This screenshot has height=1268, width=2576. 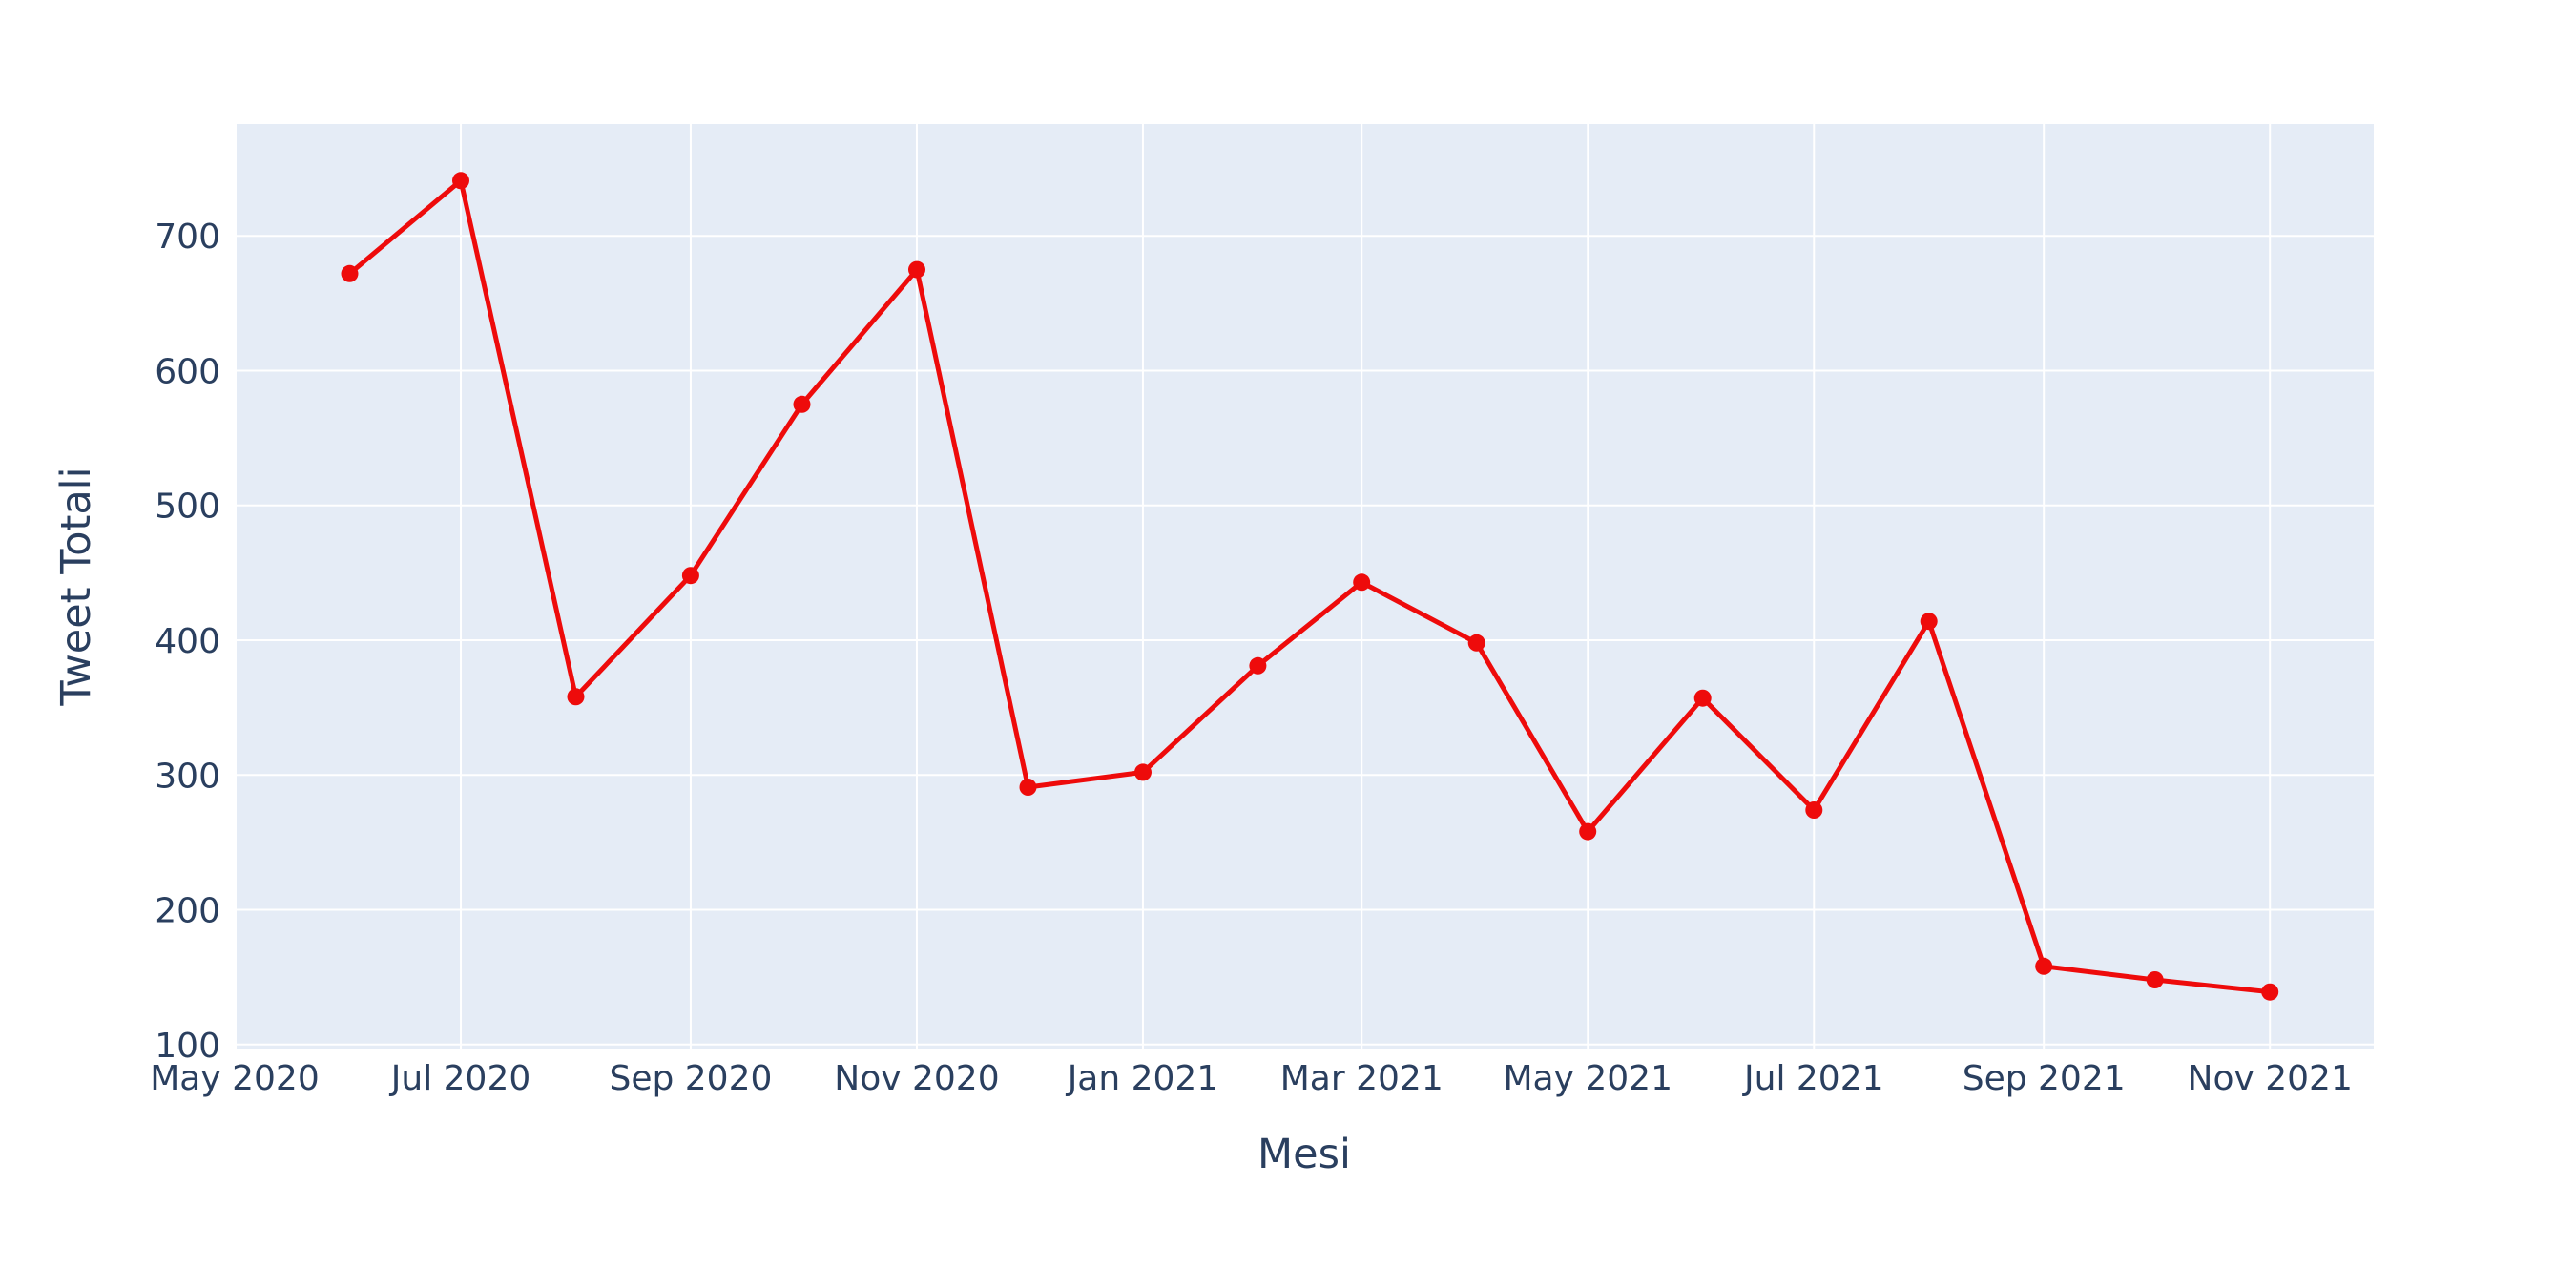 What do you see at coordinates (187, 641) in the screenshot?
I see `y-tick-label: 400` at bounding box center [187, 641].